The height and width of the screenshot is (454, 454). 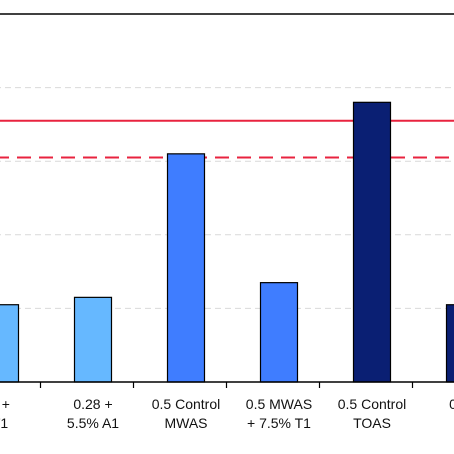 What do you see at coordinates (4, 423) in the screenshot?
I see `category-label-line: T1` at bounding box center [4, 423].